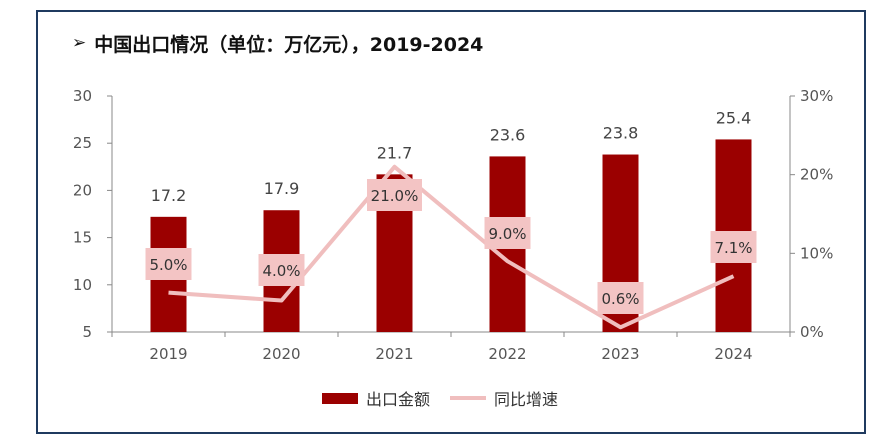  What do you see at coordinates (440, 398) in the screenshot?
I see `chart-legend: 出口金额 同比增速` at bounding box center [440, 398].